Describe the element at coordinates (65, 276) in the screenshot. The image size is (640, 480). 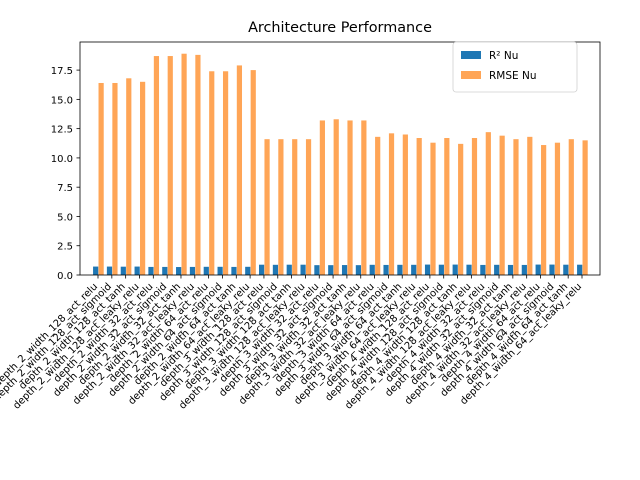
I see `y-tick-label: 0.0` at that location.